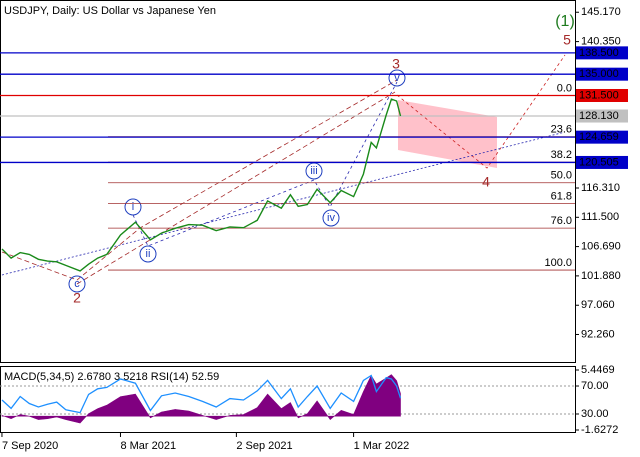  I want to click on y-tick-label: 116.310, so click(600, 188).